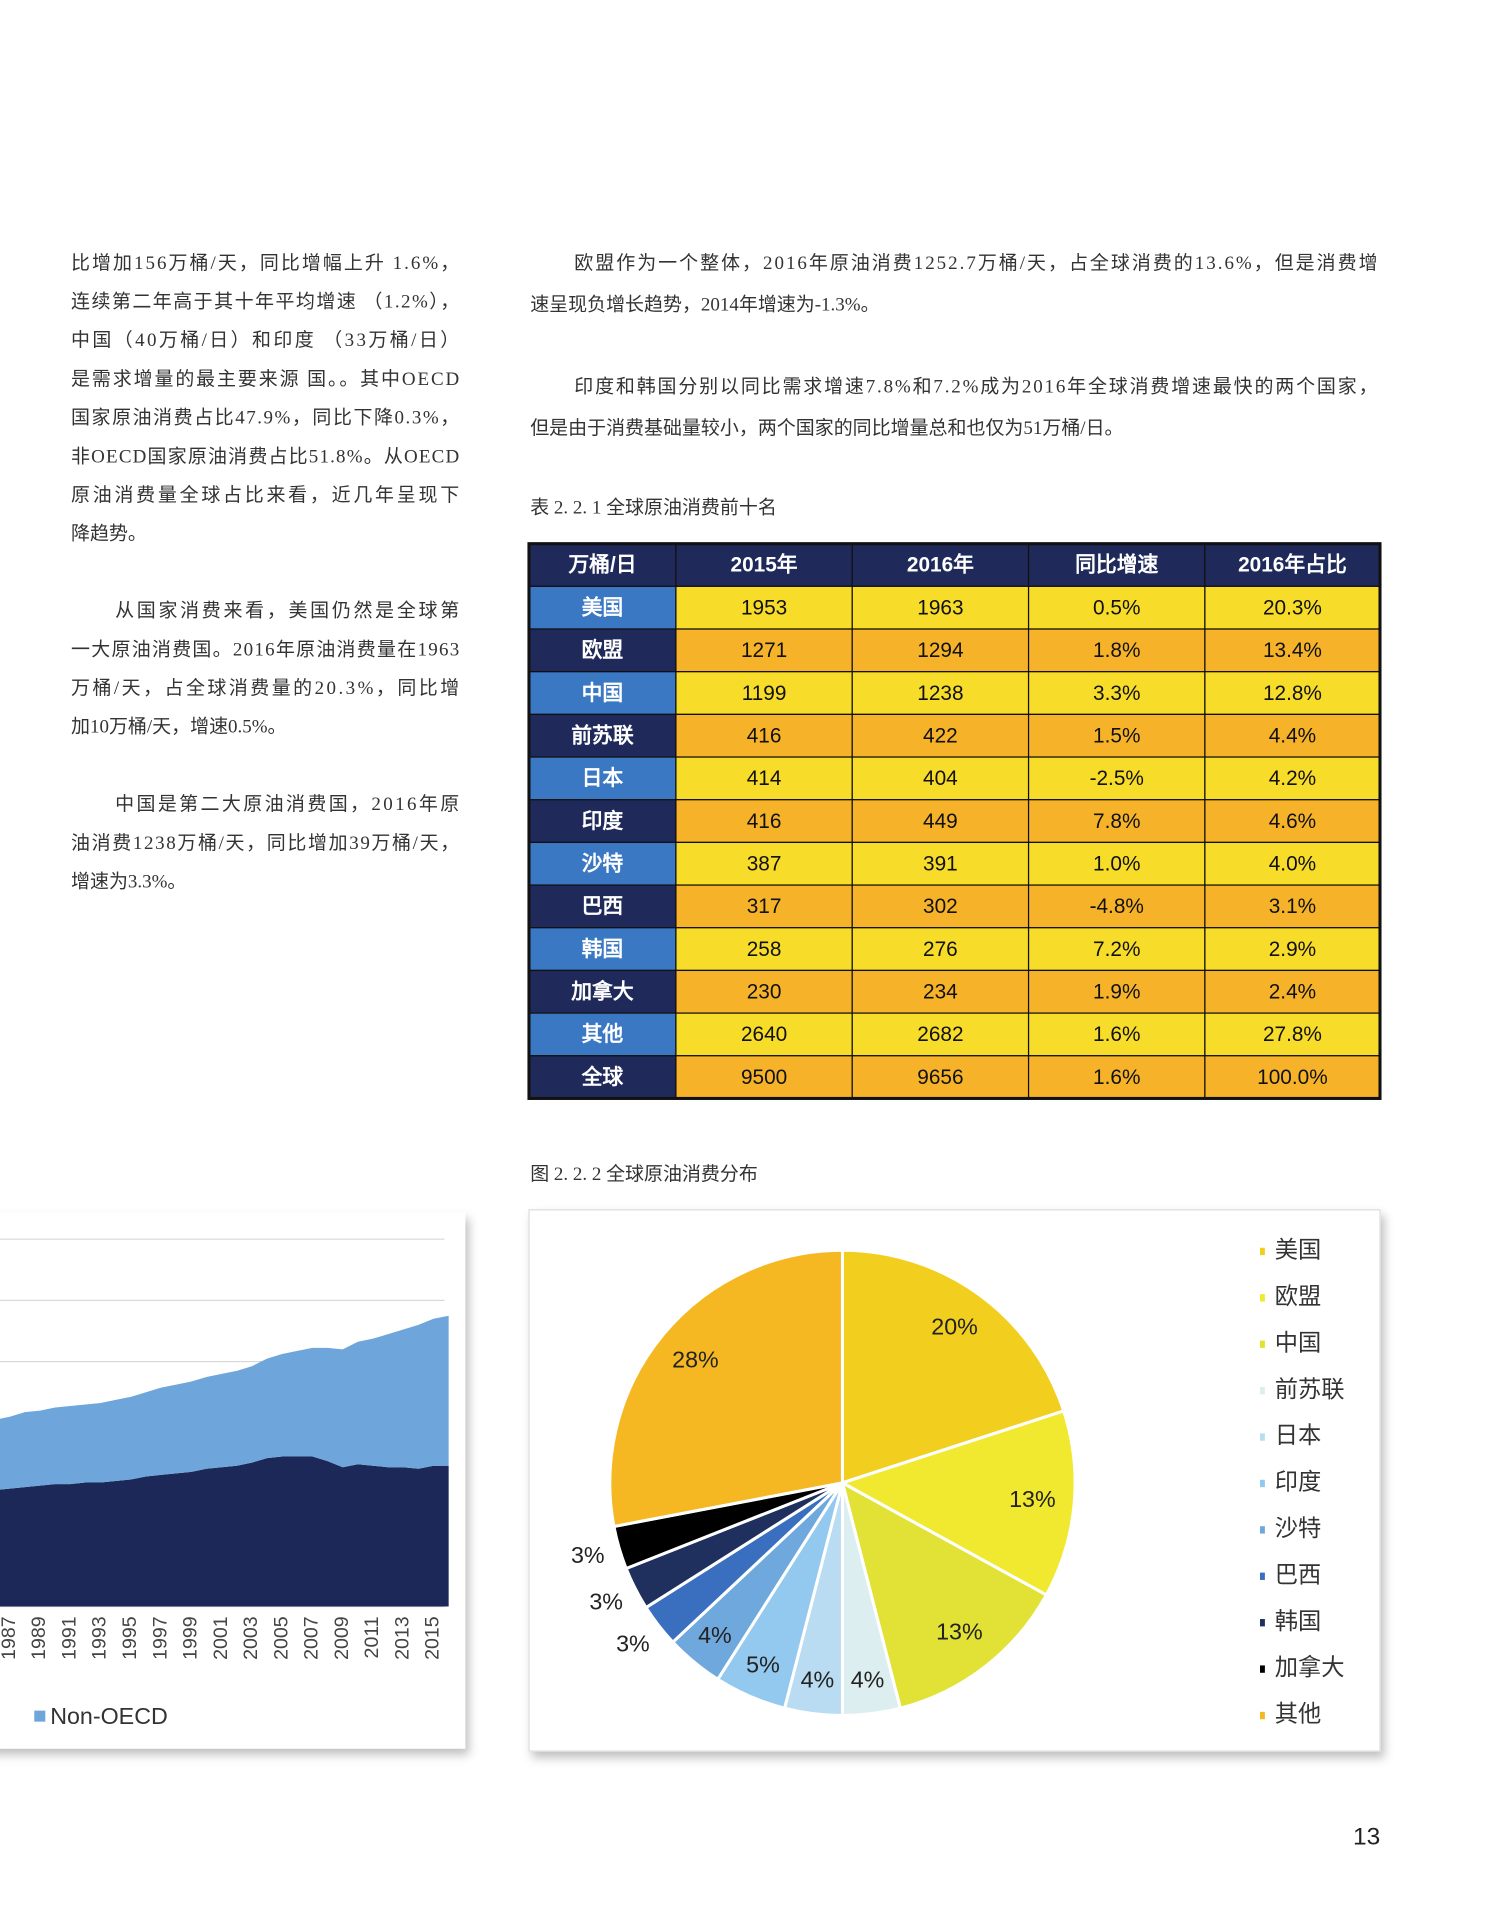 The height and width of the screenshot is (1909, 1500). I want to click on x-tick-label: 1999, so click(191, 1638).